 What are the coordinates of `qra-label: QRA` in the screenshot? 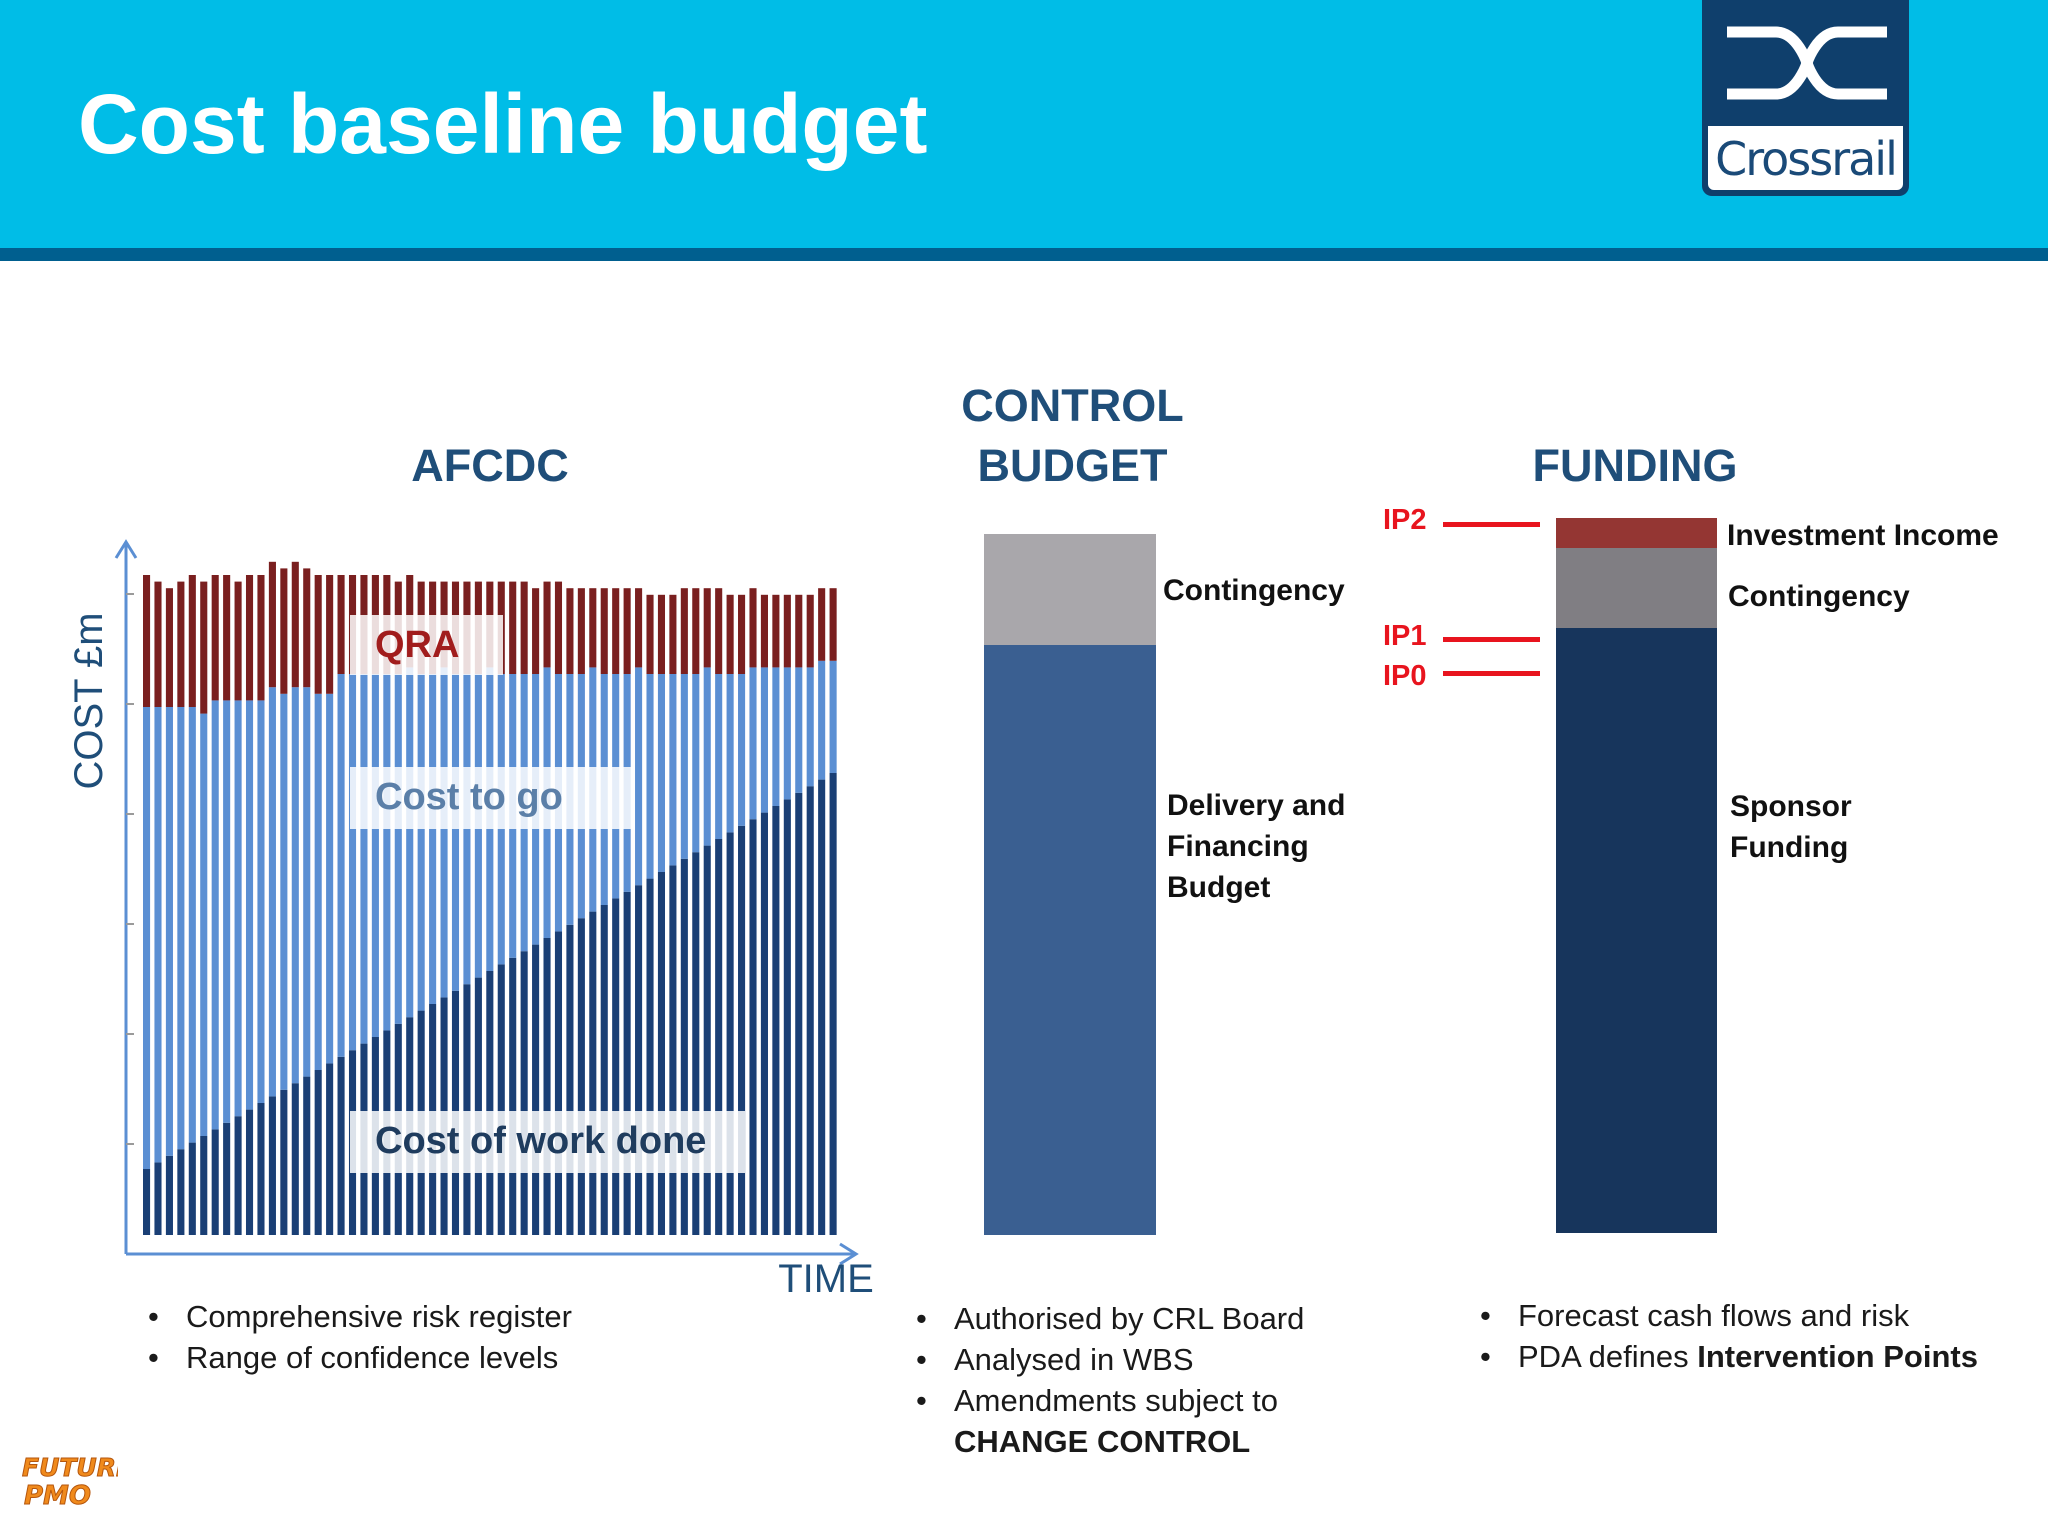 It's located at (426, 645).